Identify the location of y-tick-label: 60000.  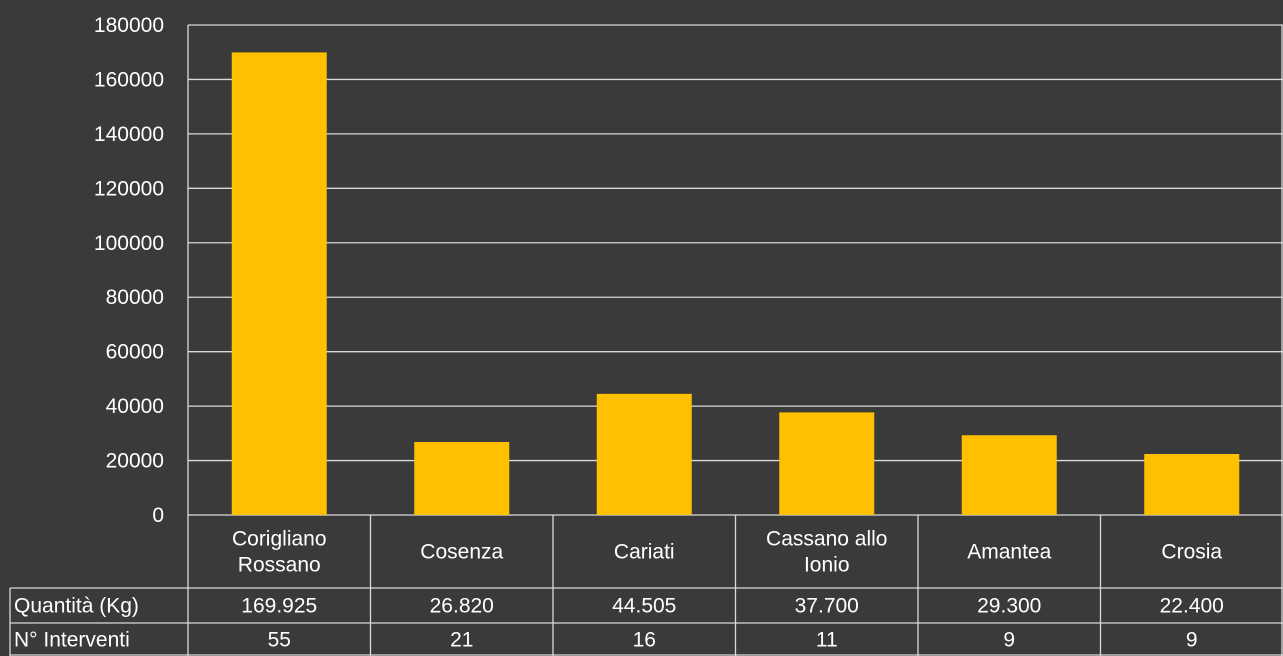
(135, 352).